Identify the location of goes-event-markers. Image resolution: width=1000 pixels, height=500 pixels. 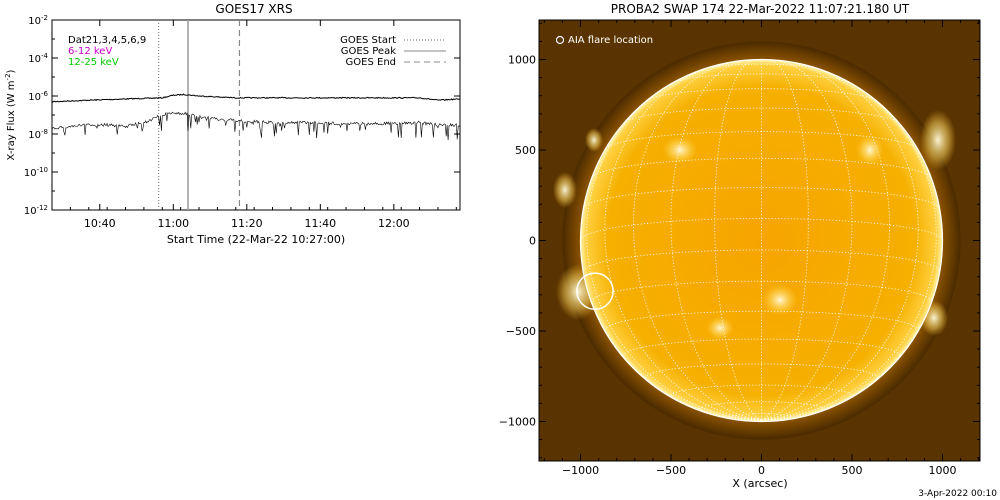
(199, 115).